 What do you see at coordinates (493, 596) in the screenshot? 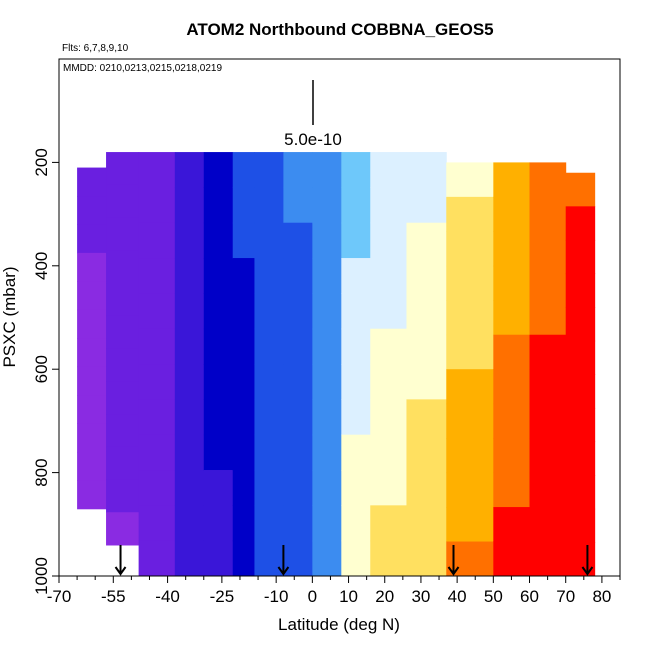
I see `x-tick-label: 50` at bounding box center [493, 596].